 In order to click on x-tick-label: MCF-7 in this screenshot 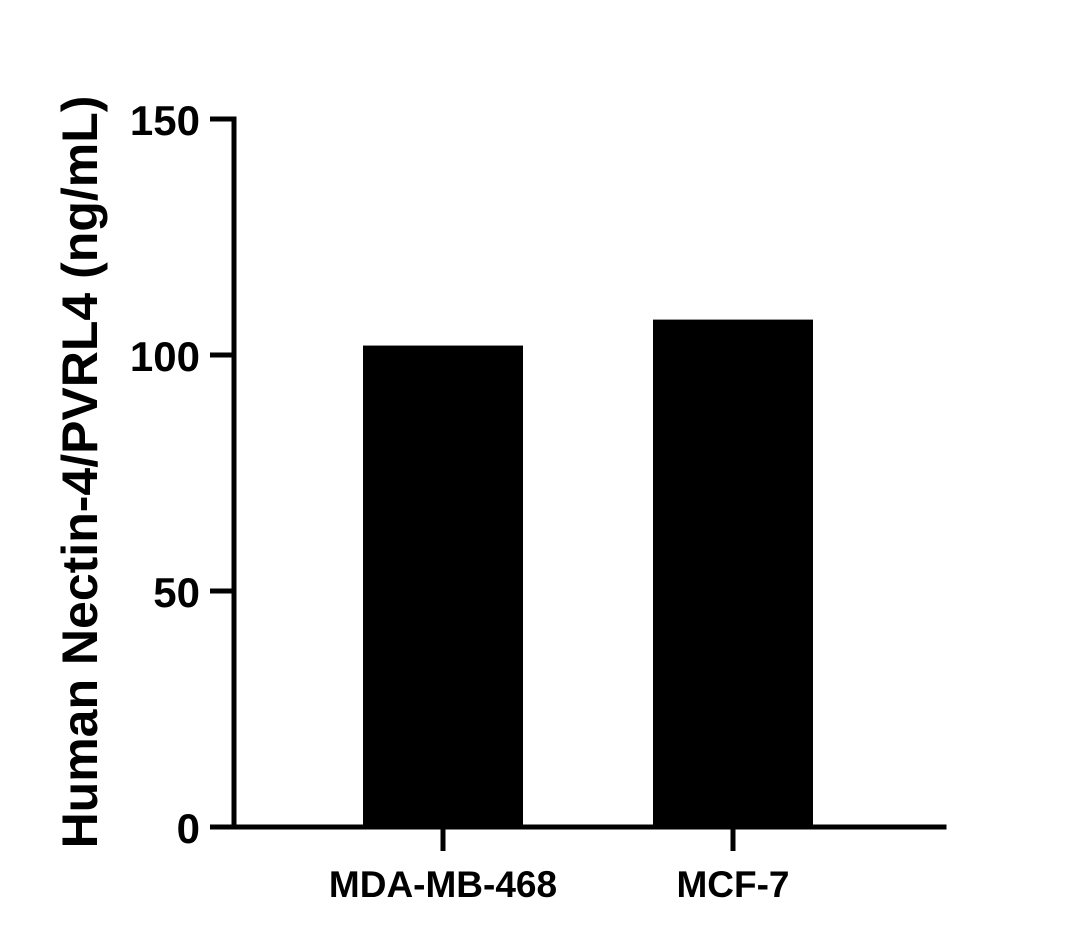, I will do `click(732, 884)`.